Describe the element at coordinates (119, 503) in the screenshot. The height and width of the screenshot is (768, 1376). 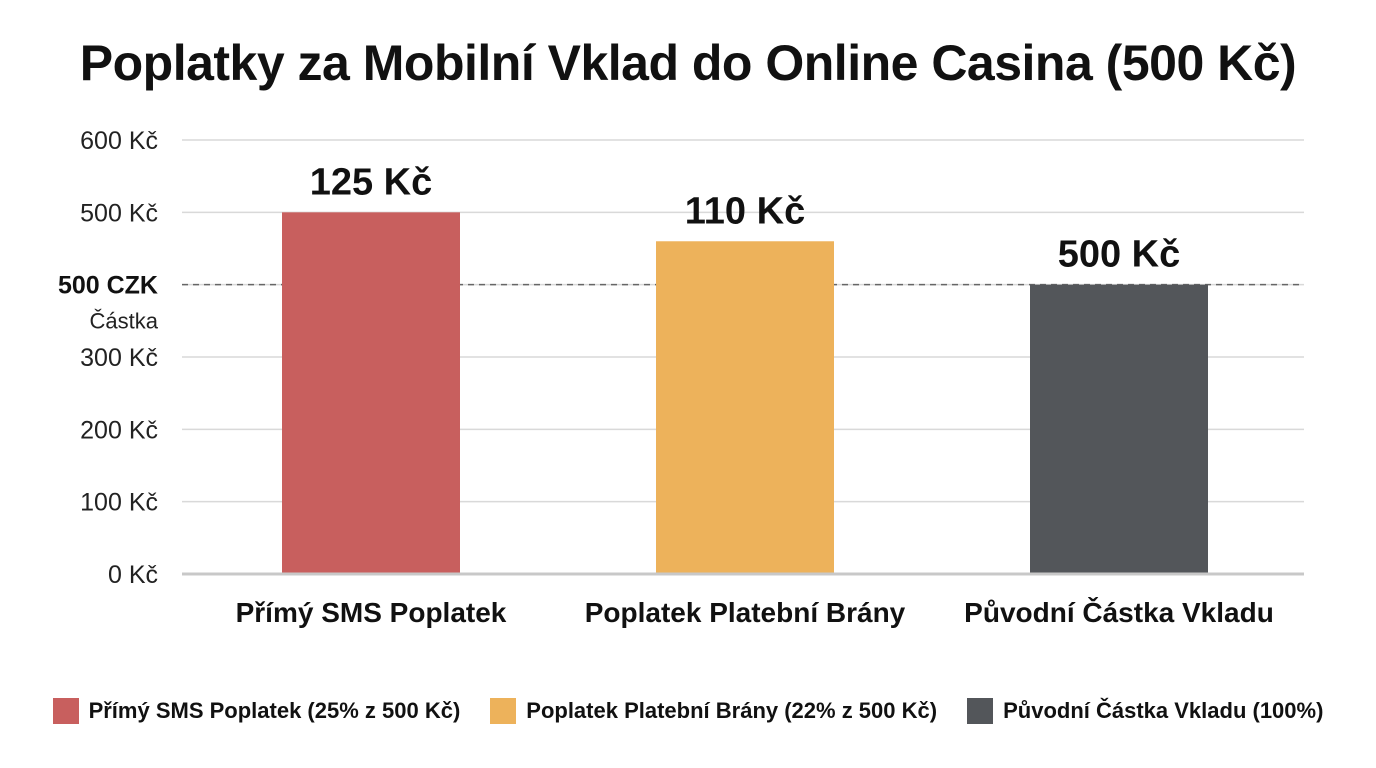
I see `y-tick-label: 100 Kč` at that location.